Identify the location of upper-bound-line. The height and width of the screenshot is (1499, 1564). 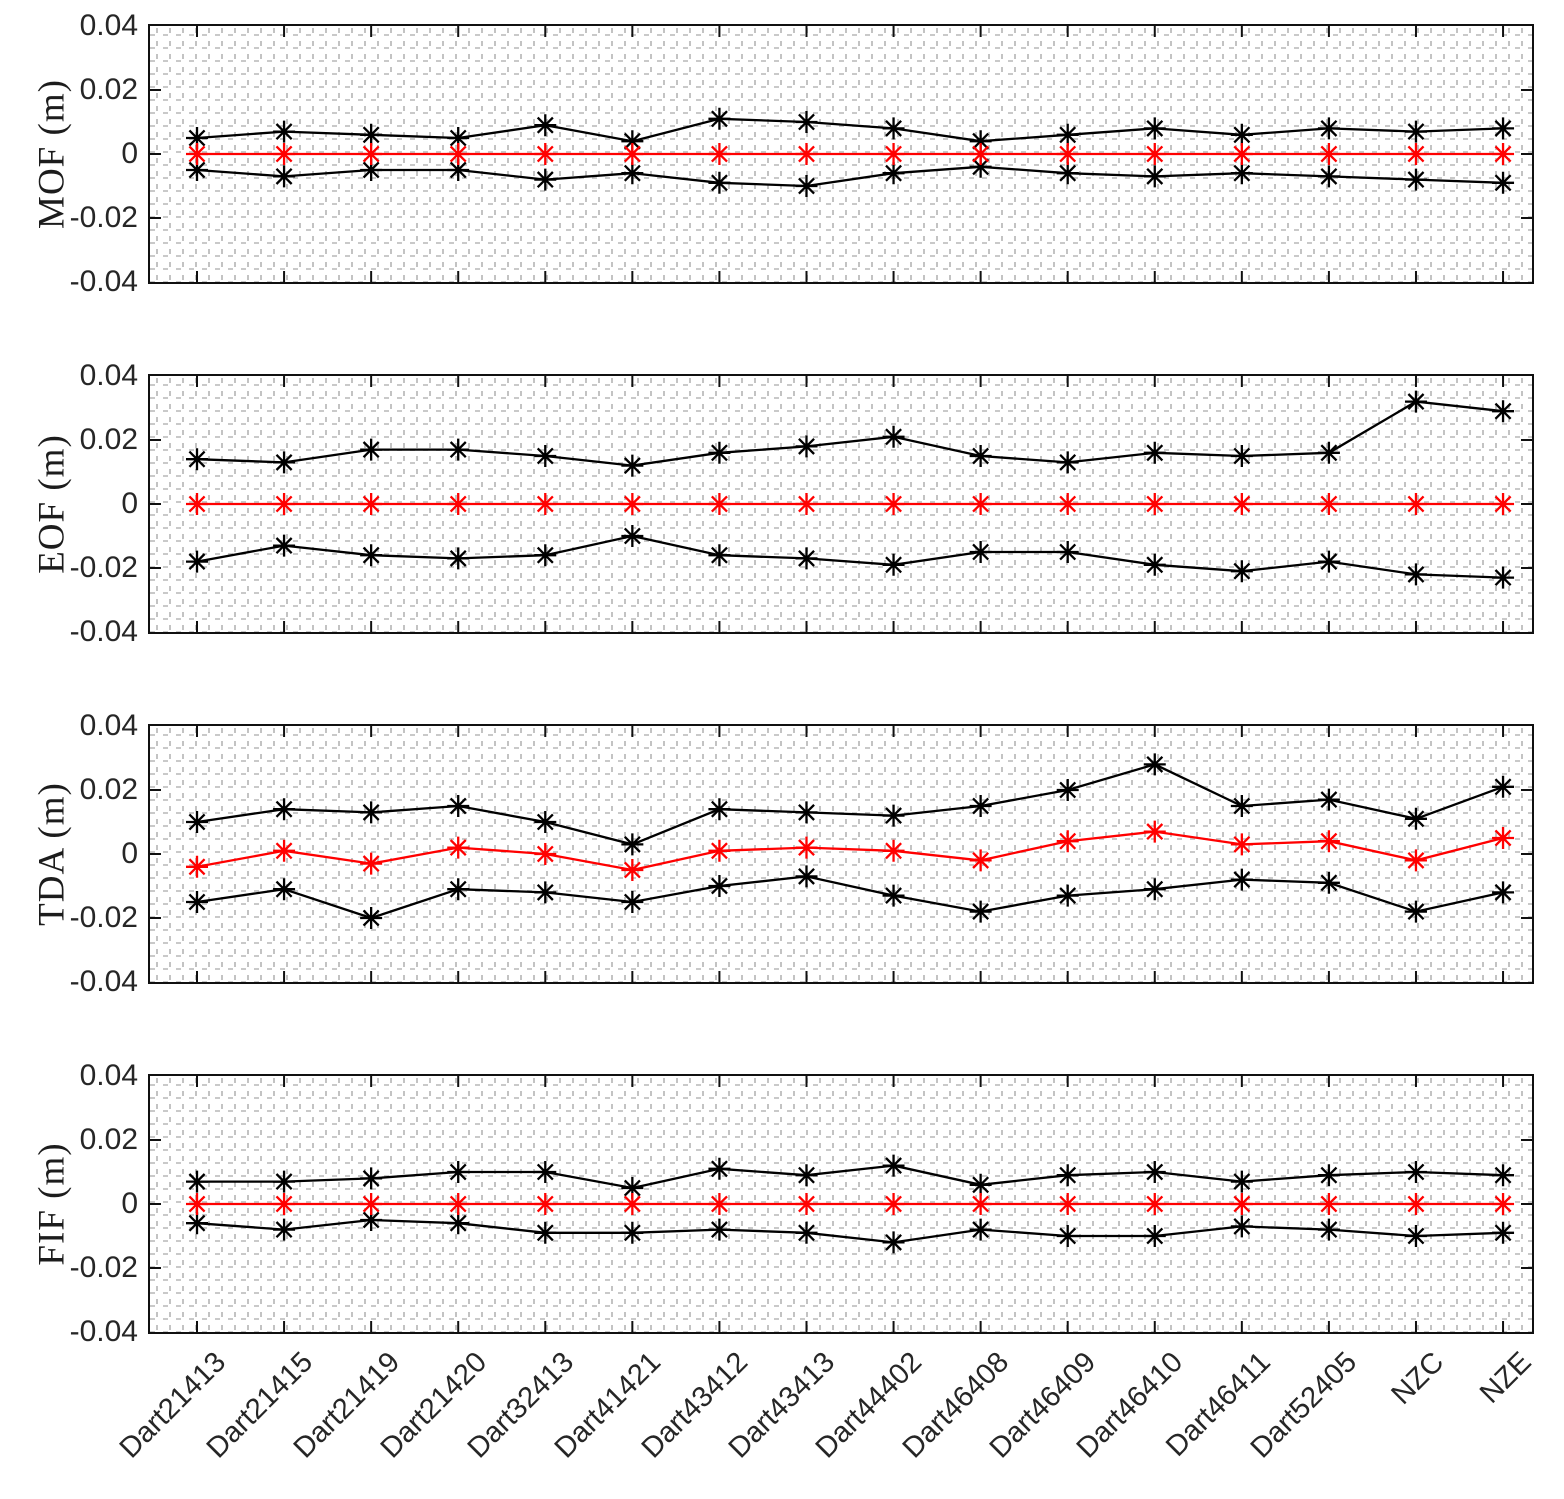
(850, 804).